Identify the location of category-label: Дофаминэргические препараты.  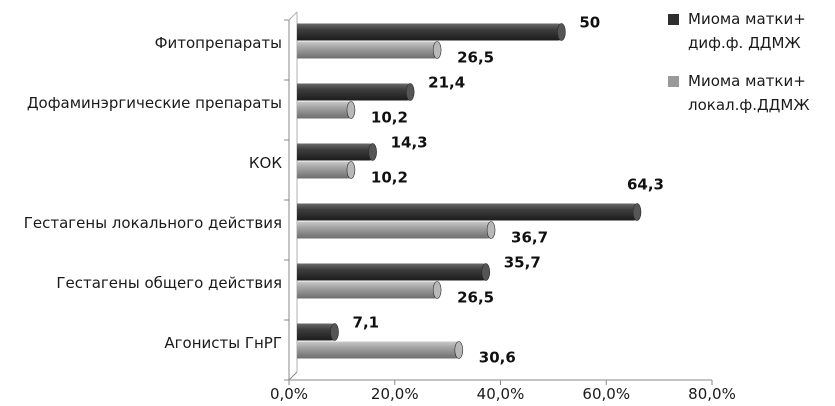
(154, 103).